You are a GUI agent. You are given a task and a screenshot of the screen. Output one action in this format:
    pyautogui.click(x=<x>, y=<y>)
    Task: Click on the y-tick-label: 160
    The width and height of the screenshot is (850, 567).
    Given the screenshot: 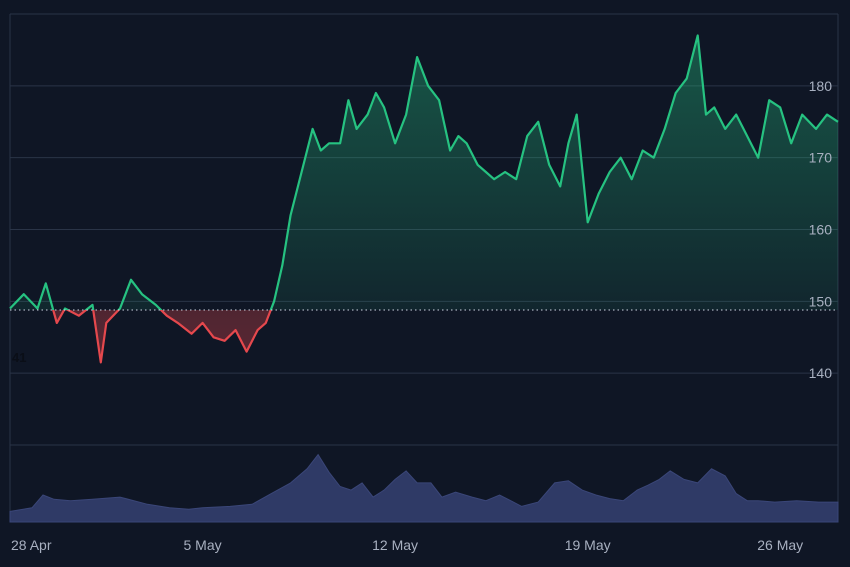 What is the action you would take?
    pyautogui.click(x=821, y=230)
    